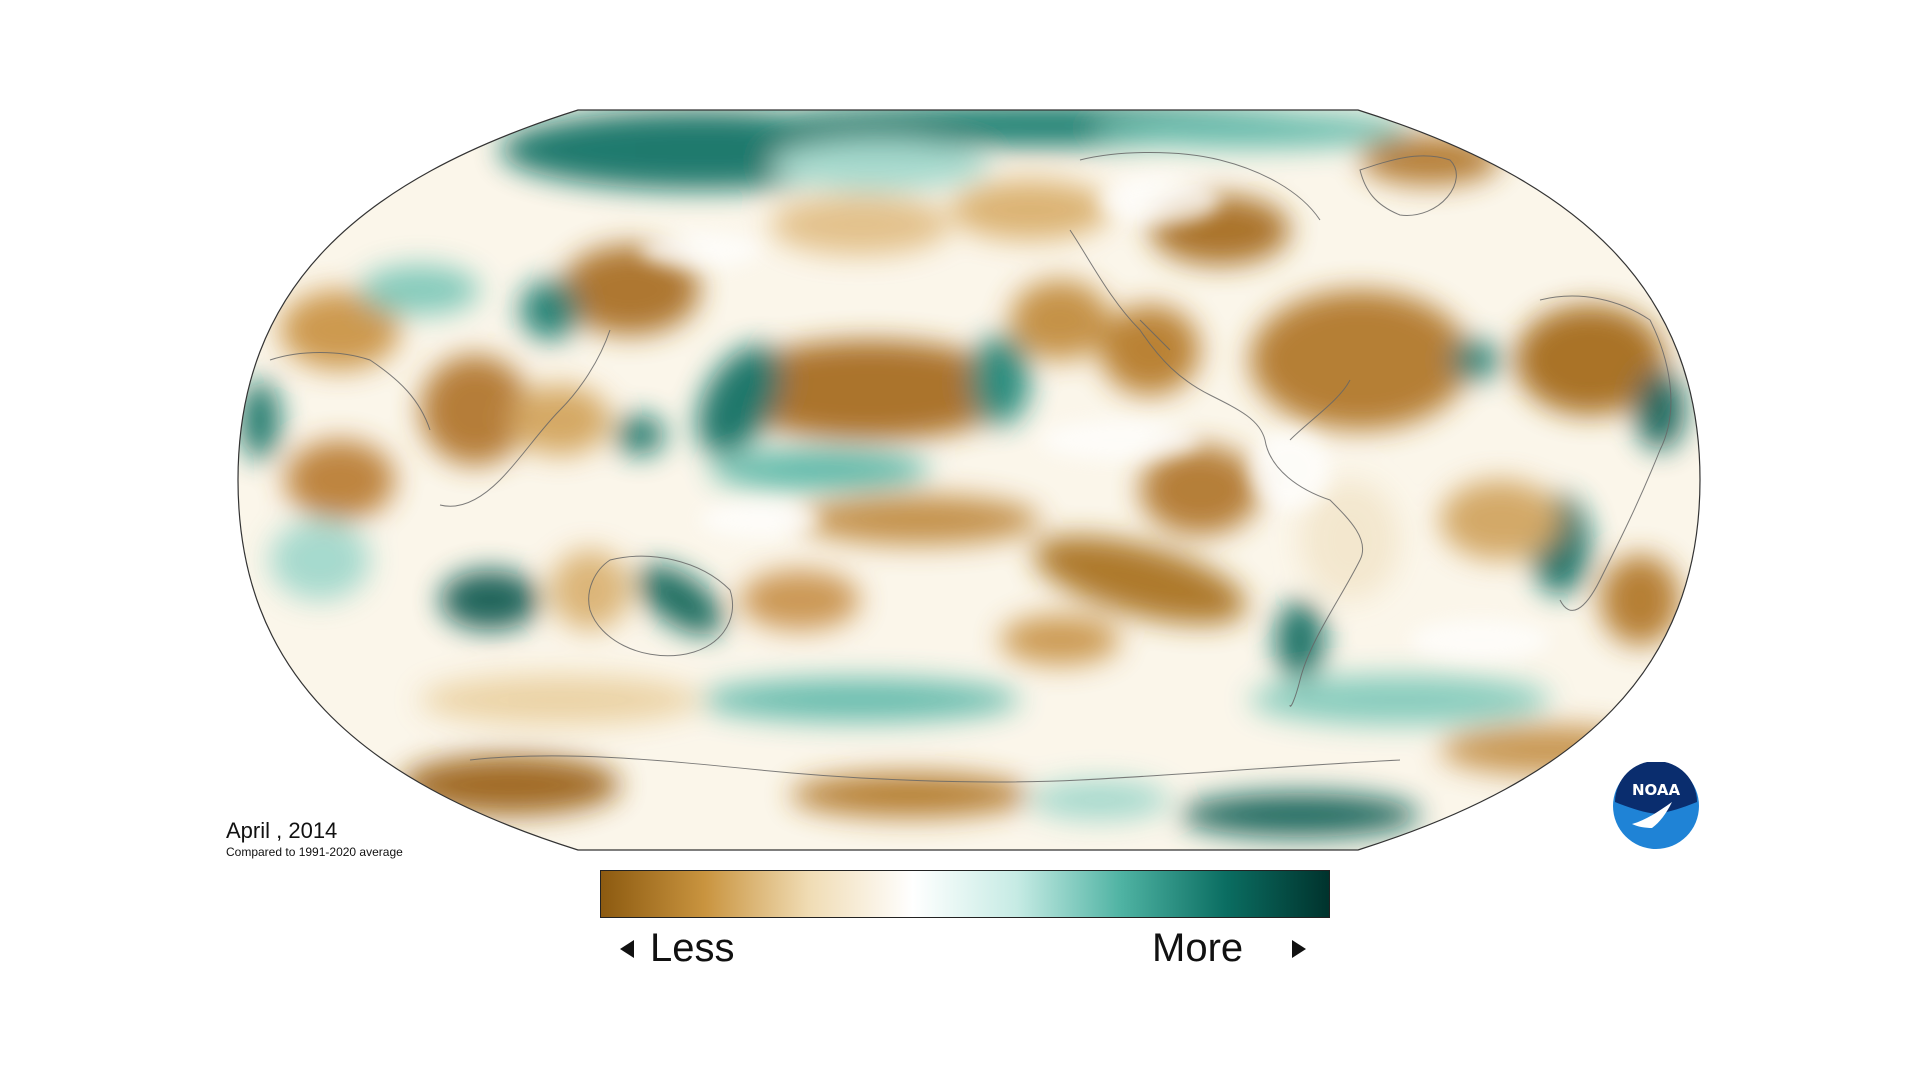 The width and height of the screenshot is (1920, 1080). What do you see at coordinates (1656, 790) in the screenshot?
I see `noaa-logo-text: NOAA` at bounding box center [1656, 790].